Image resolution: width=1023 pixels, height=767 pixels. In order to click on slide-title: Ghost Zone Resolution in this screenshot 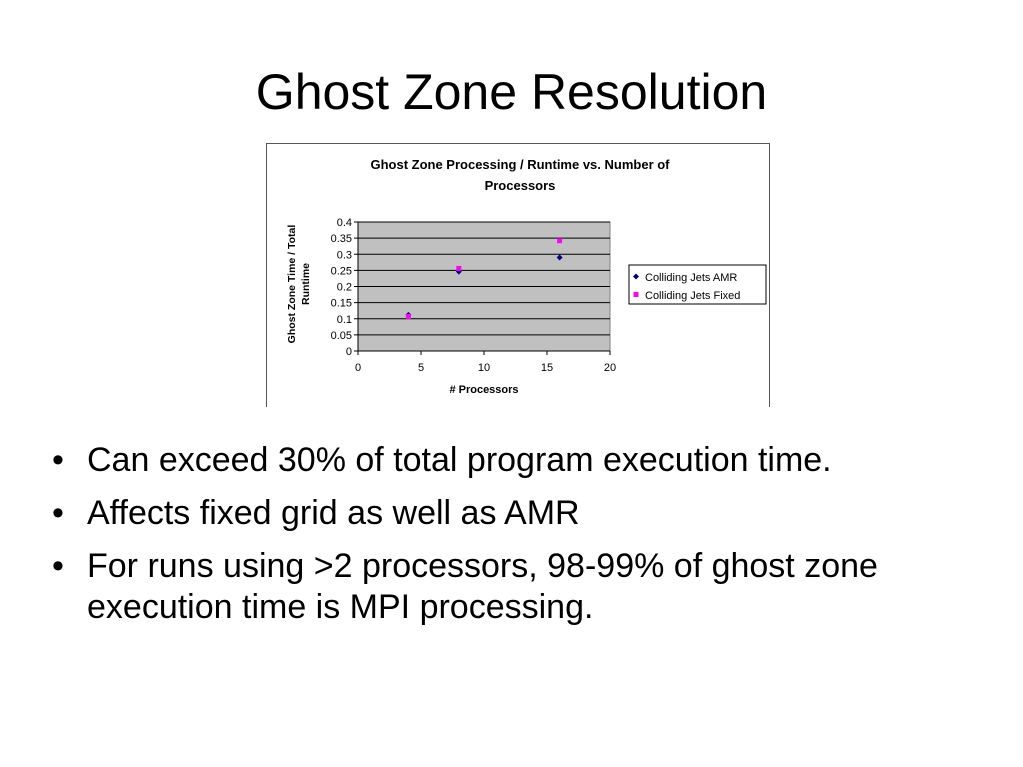, I will do `click(511, 92)`.